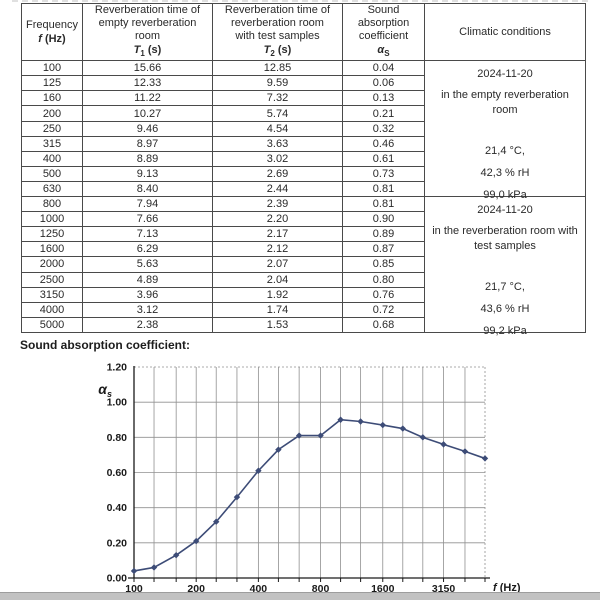  I want to click on cell-alpha: 0.61, so click(383, 158).